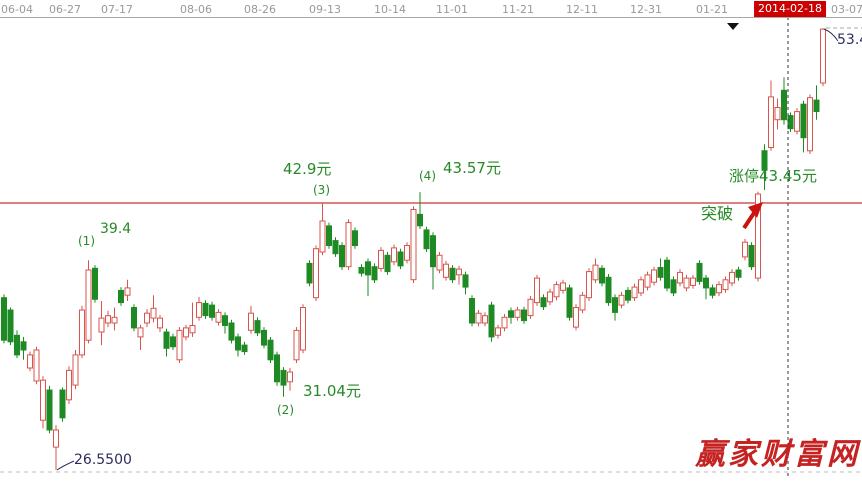 This screenshot has height=481, width=862. Describe the element at coordinates (452, 9) in the screenshot. I see `axis-tick-date: 11-01` at that location.